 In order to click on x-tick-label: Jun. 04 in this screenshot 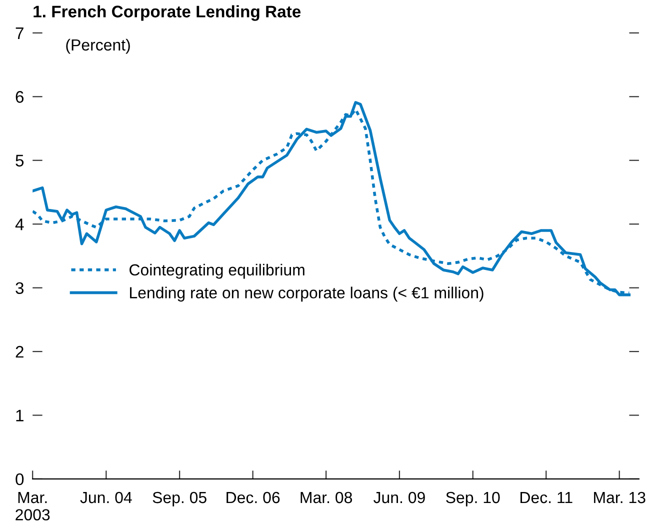, I will do `click(106, 498)`.